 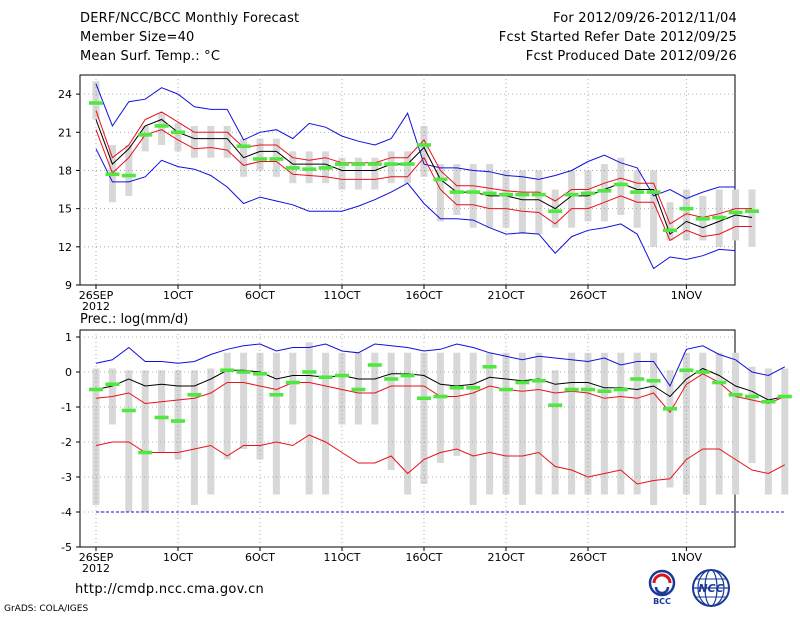 I want to click on produced-date: Fcst Produced Date 2012/09/26, so click(x=631, y=56).